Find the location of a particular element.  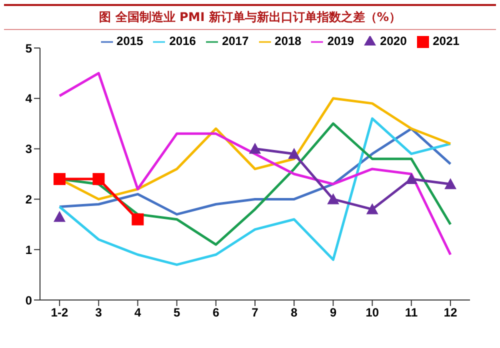

x-tick-label: 4 is located at coordinates (138, 313).